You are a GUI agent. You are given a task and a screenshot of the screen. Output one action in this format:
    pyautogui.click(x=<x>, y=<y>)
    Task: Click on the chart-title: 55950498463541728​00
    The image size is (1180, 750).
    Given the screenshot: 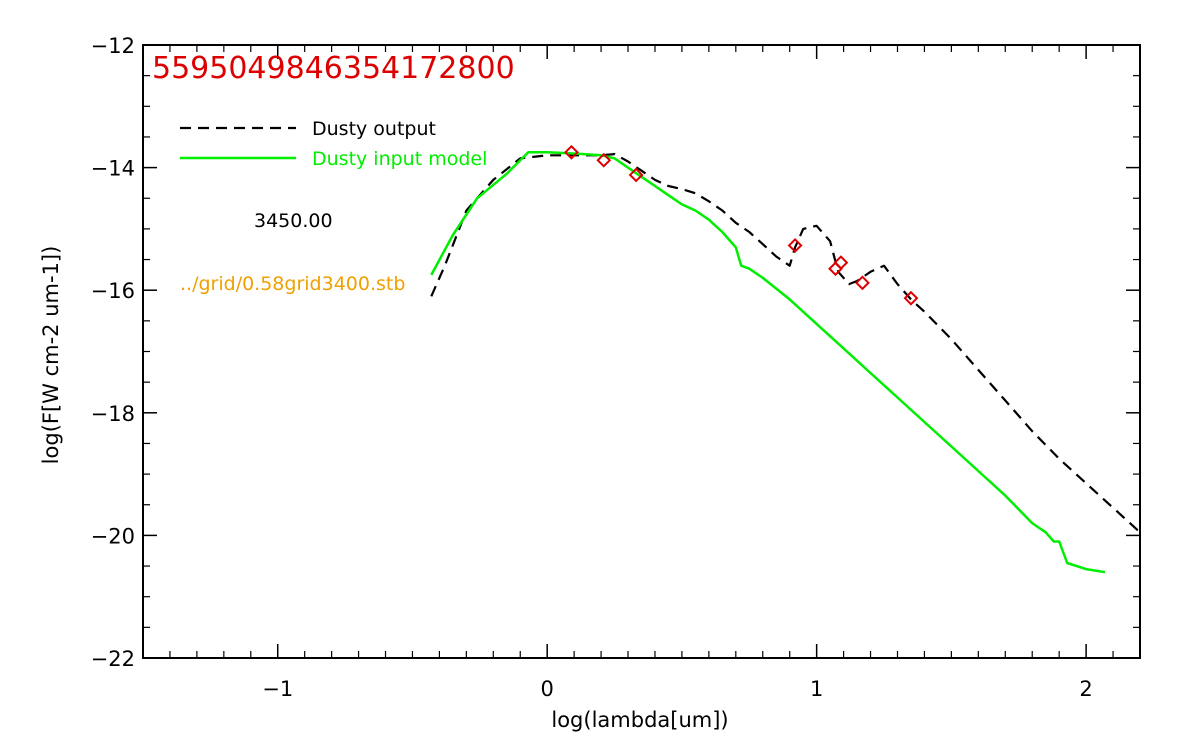 What is the action you would take?
    pyautogui.click(x=333, y=68)
    